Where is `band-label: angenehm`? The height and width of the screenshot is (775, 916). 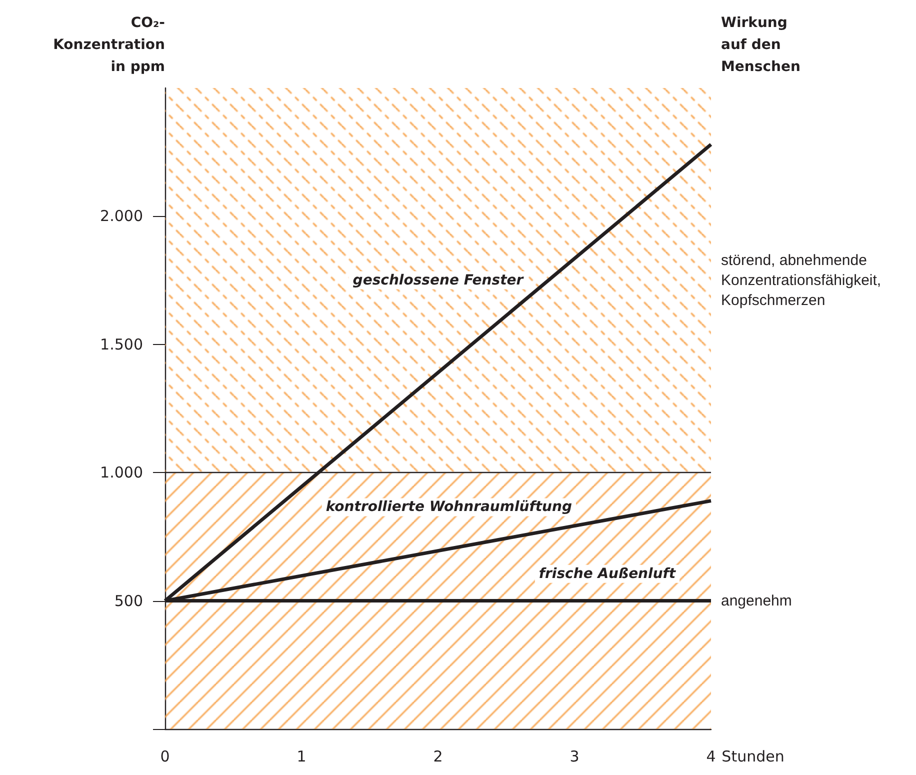
band-label: angenehm is located at coordinates (756, 601).